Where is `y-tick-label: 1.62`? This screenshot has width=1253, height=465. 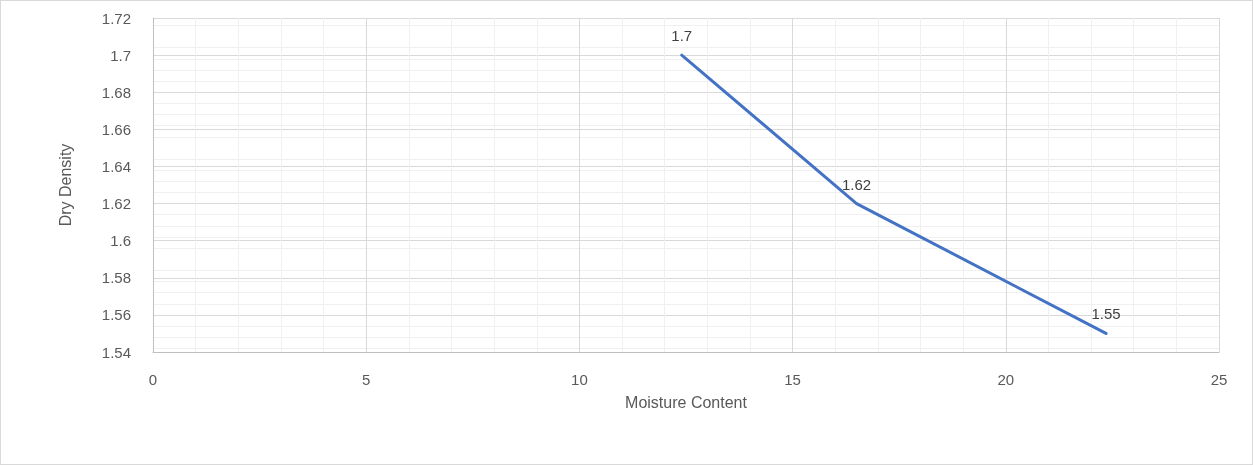
y-tick-label: 1.62 is located at coordinates (116, 204).